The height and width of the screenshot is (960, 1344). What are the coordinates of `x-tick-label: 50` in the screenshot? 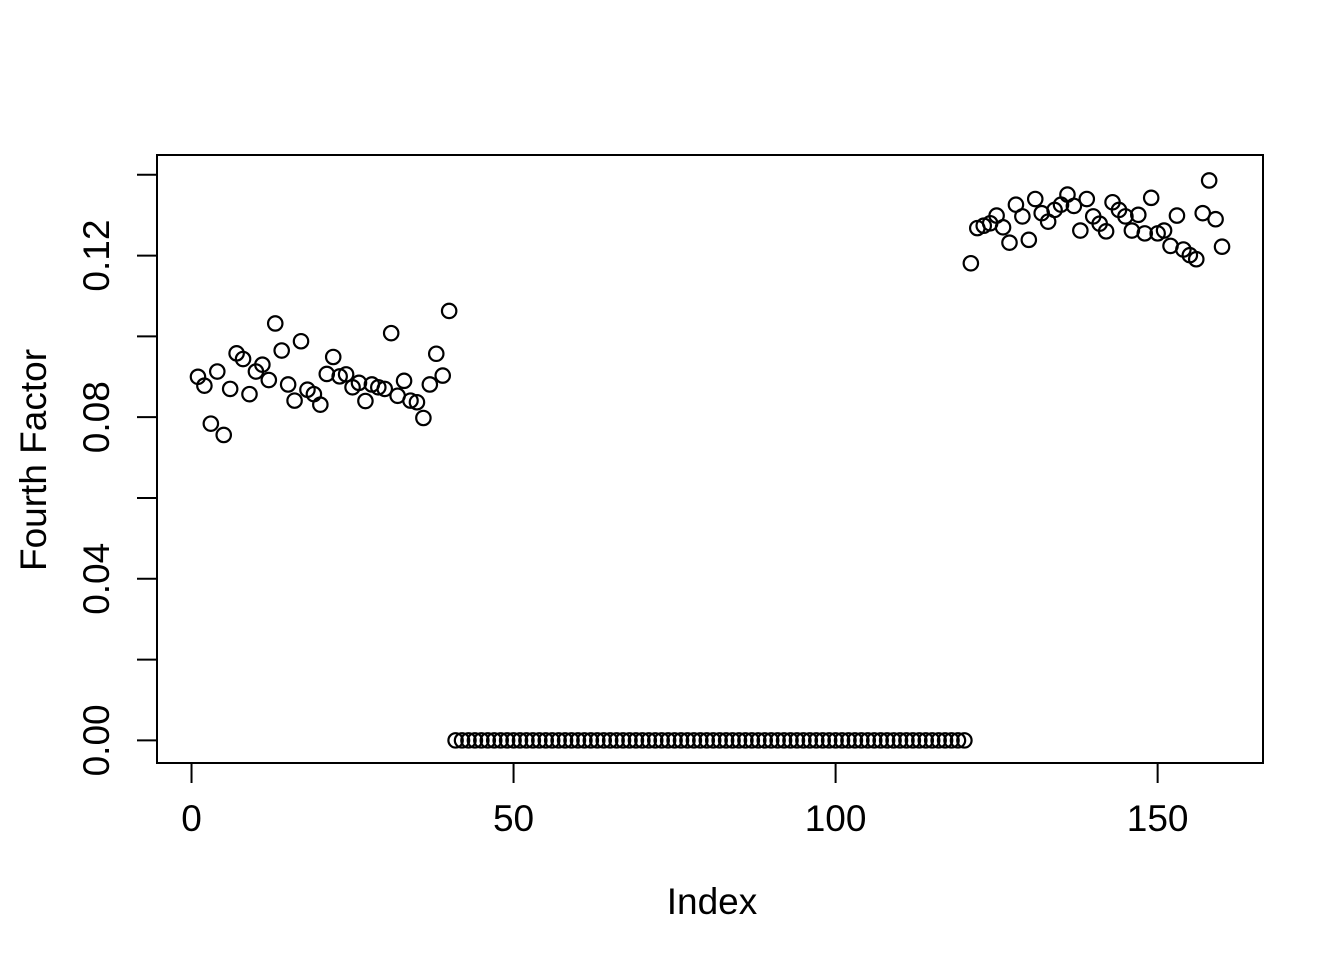 It's located at (513, 818).